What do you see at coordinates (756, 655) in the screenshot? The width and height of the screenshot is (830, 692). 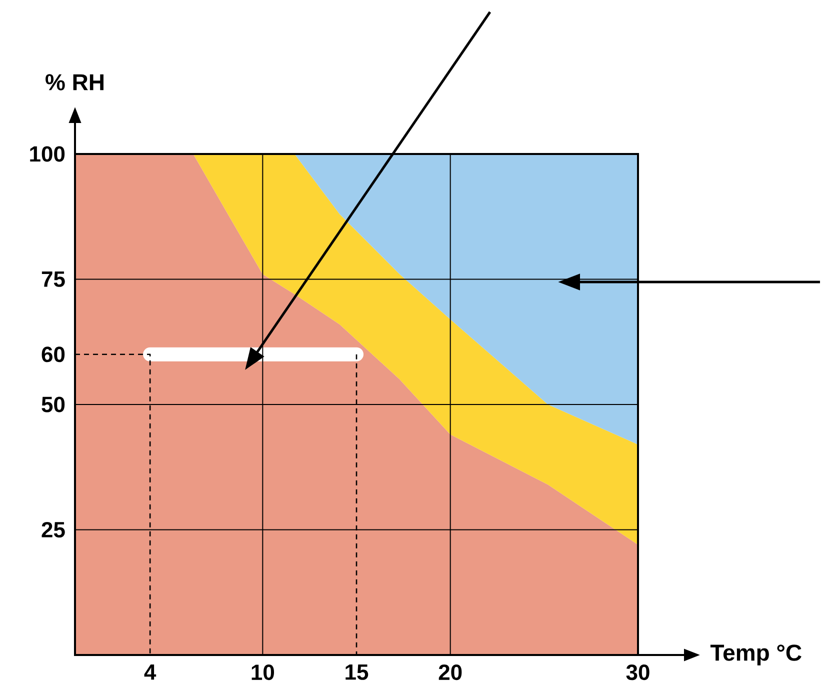 I see `x-axis-title: Temp °C` at bounding box center [756, 655].